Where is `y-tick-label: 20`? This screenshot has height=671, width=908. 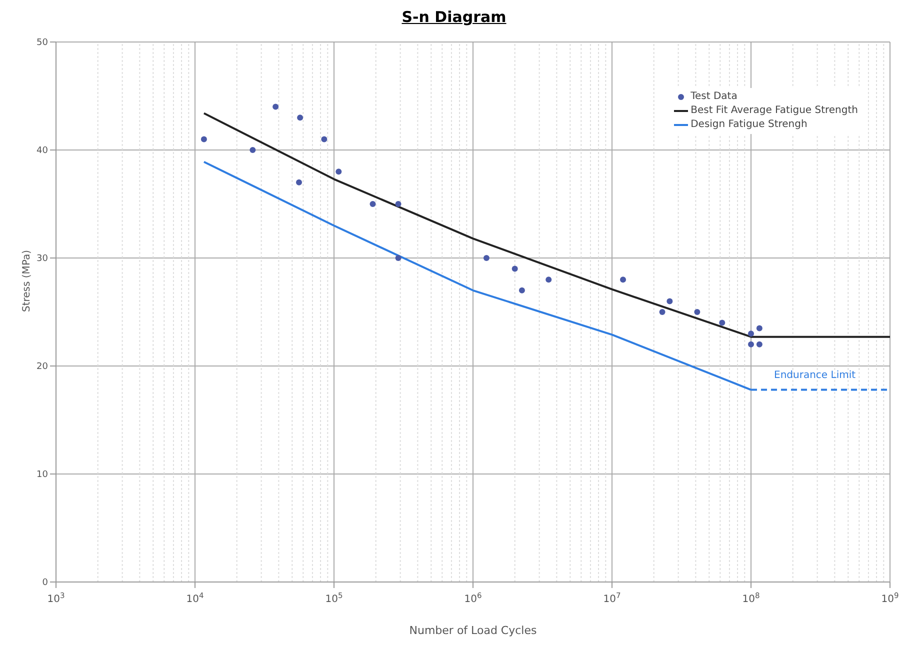
y-tick-label: 20 is located at coordinates (42, 367).